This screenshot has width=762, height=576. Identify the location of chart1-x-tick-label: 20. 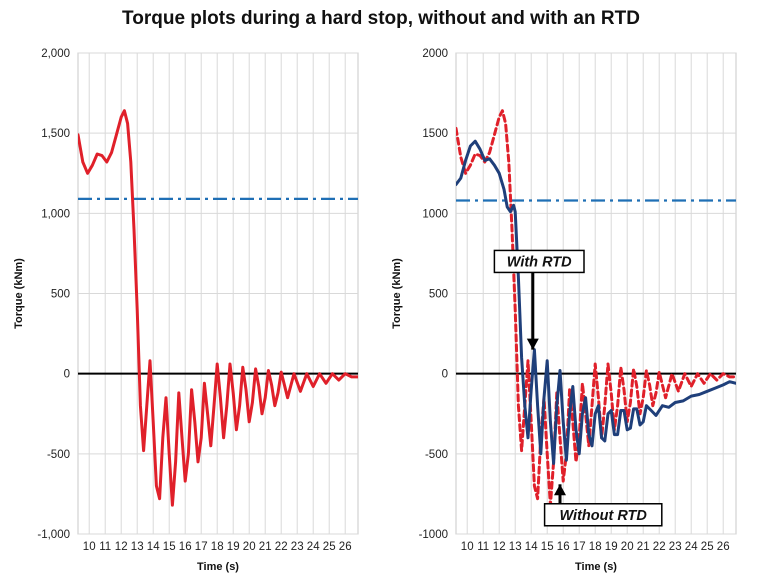
(249, 547).